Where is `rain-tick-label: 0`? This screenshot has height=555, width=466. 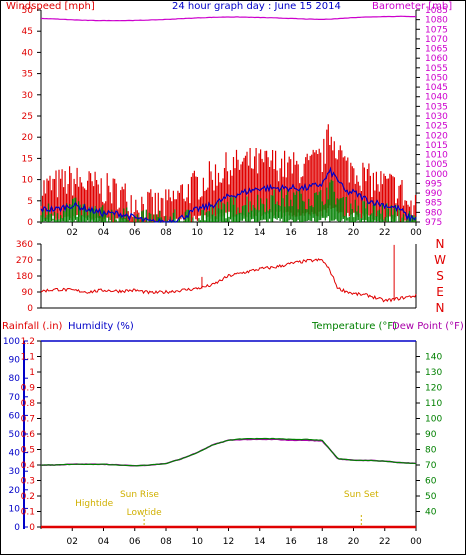 rain-tick-label: 0 is located at coordinates (32, 528).